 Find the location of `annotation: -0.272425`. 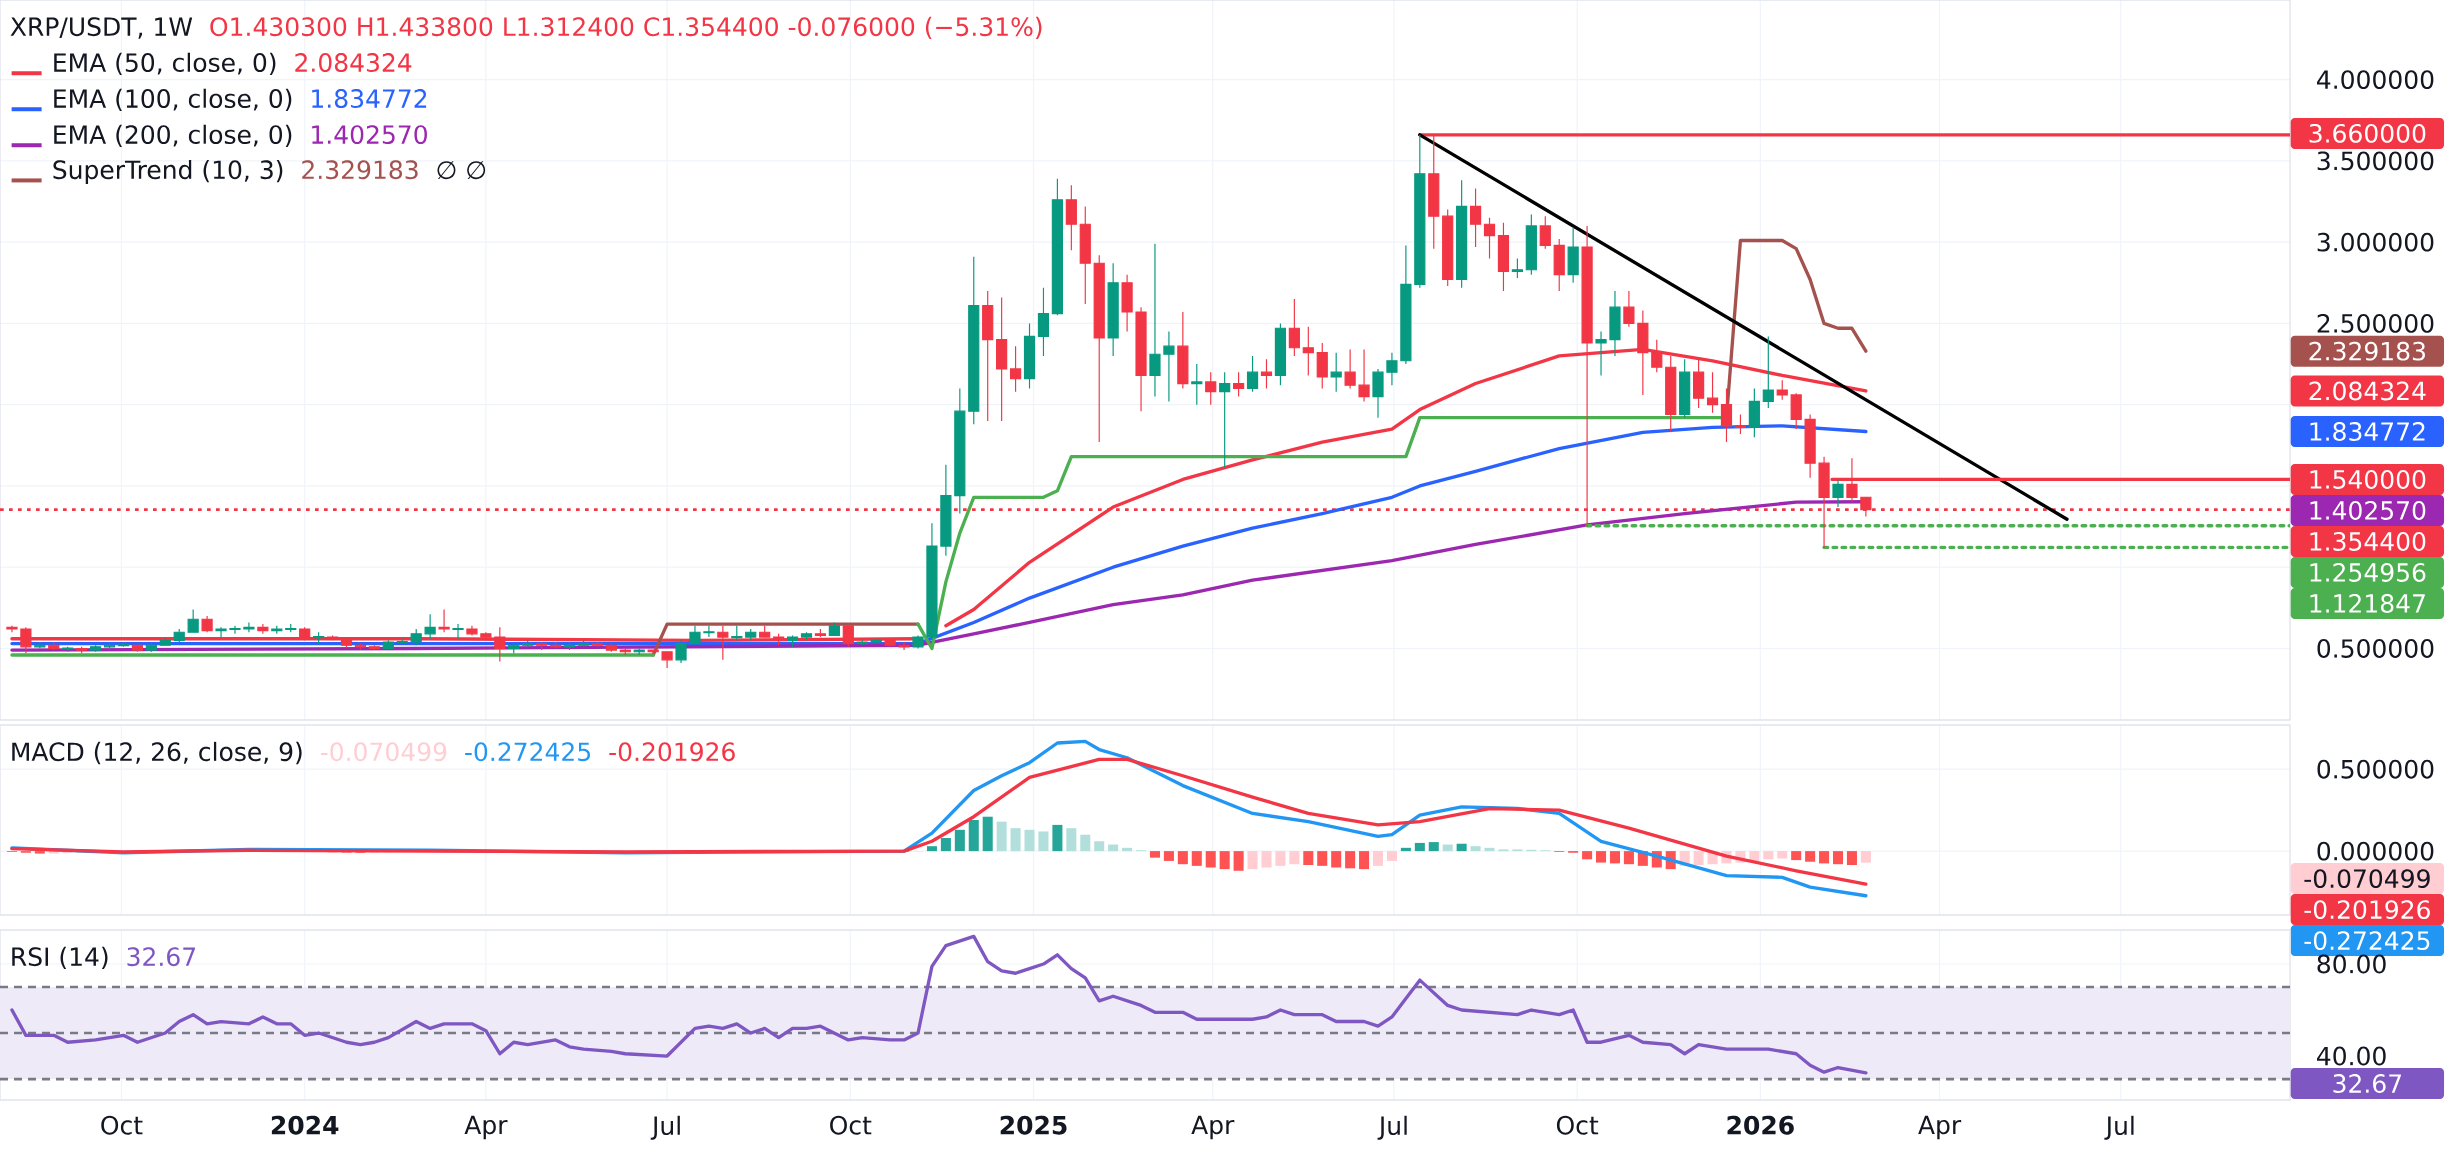

annotation: -0.272425 is located at coordinates (527, 752).